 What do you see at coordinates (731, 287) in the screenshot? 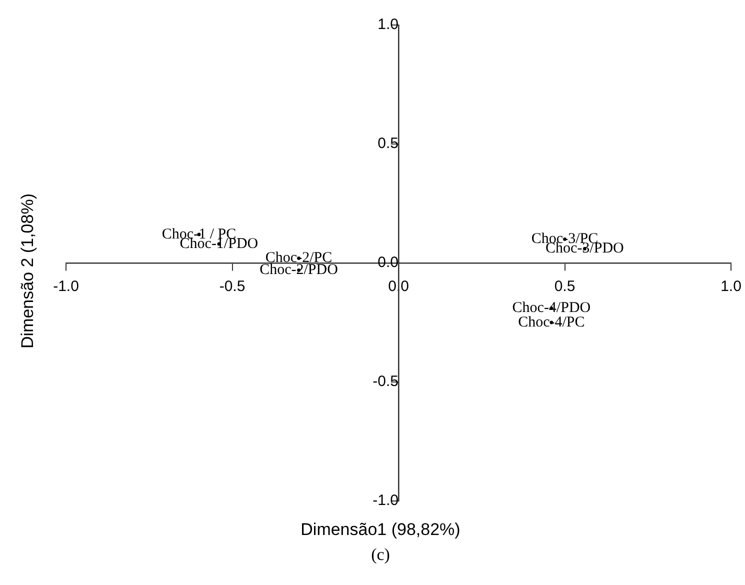
I see `x-tick-label: 1.0` at bounding box center [731, 287].